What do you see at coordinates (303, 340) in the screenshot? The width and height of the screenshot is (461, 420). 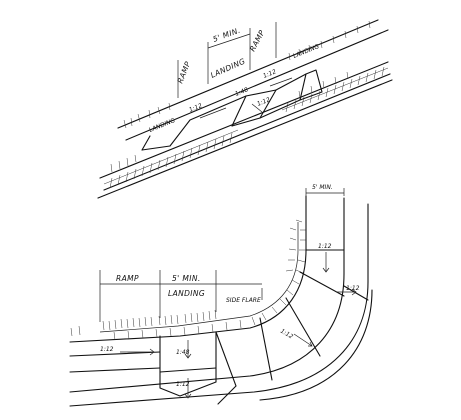 I see `bottom-arrow-flare` at bounding box center [303, 340].